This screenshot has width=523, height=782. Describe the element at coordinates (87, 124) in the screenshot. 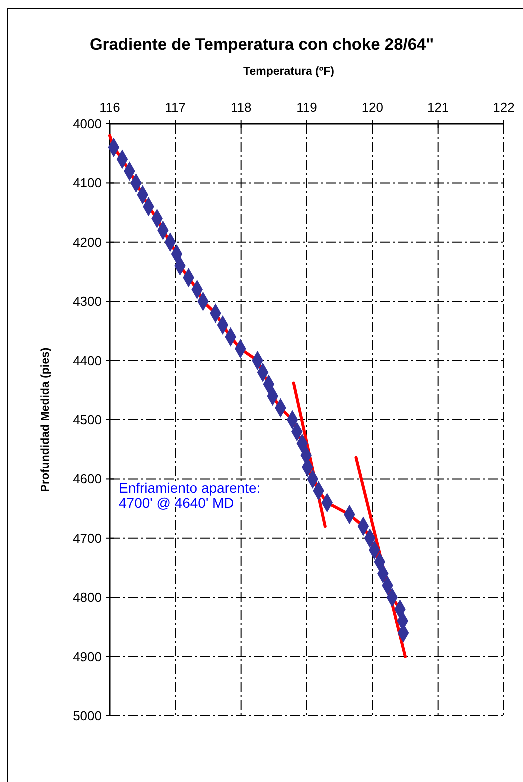

I see `y-tick-label: 4000` at that location.